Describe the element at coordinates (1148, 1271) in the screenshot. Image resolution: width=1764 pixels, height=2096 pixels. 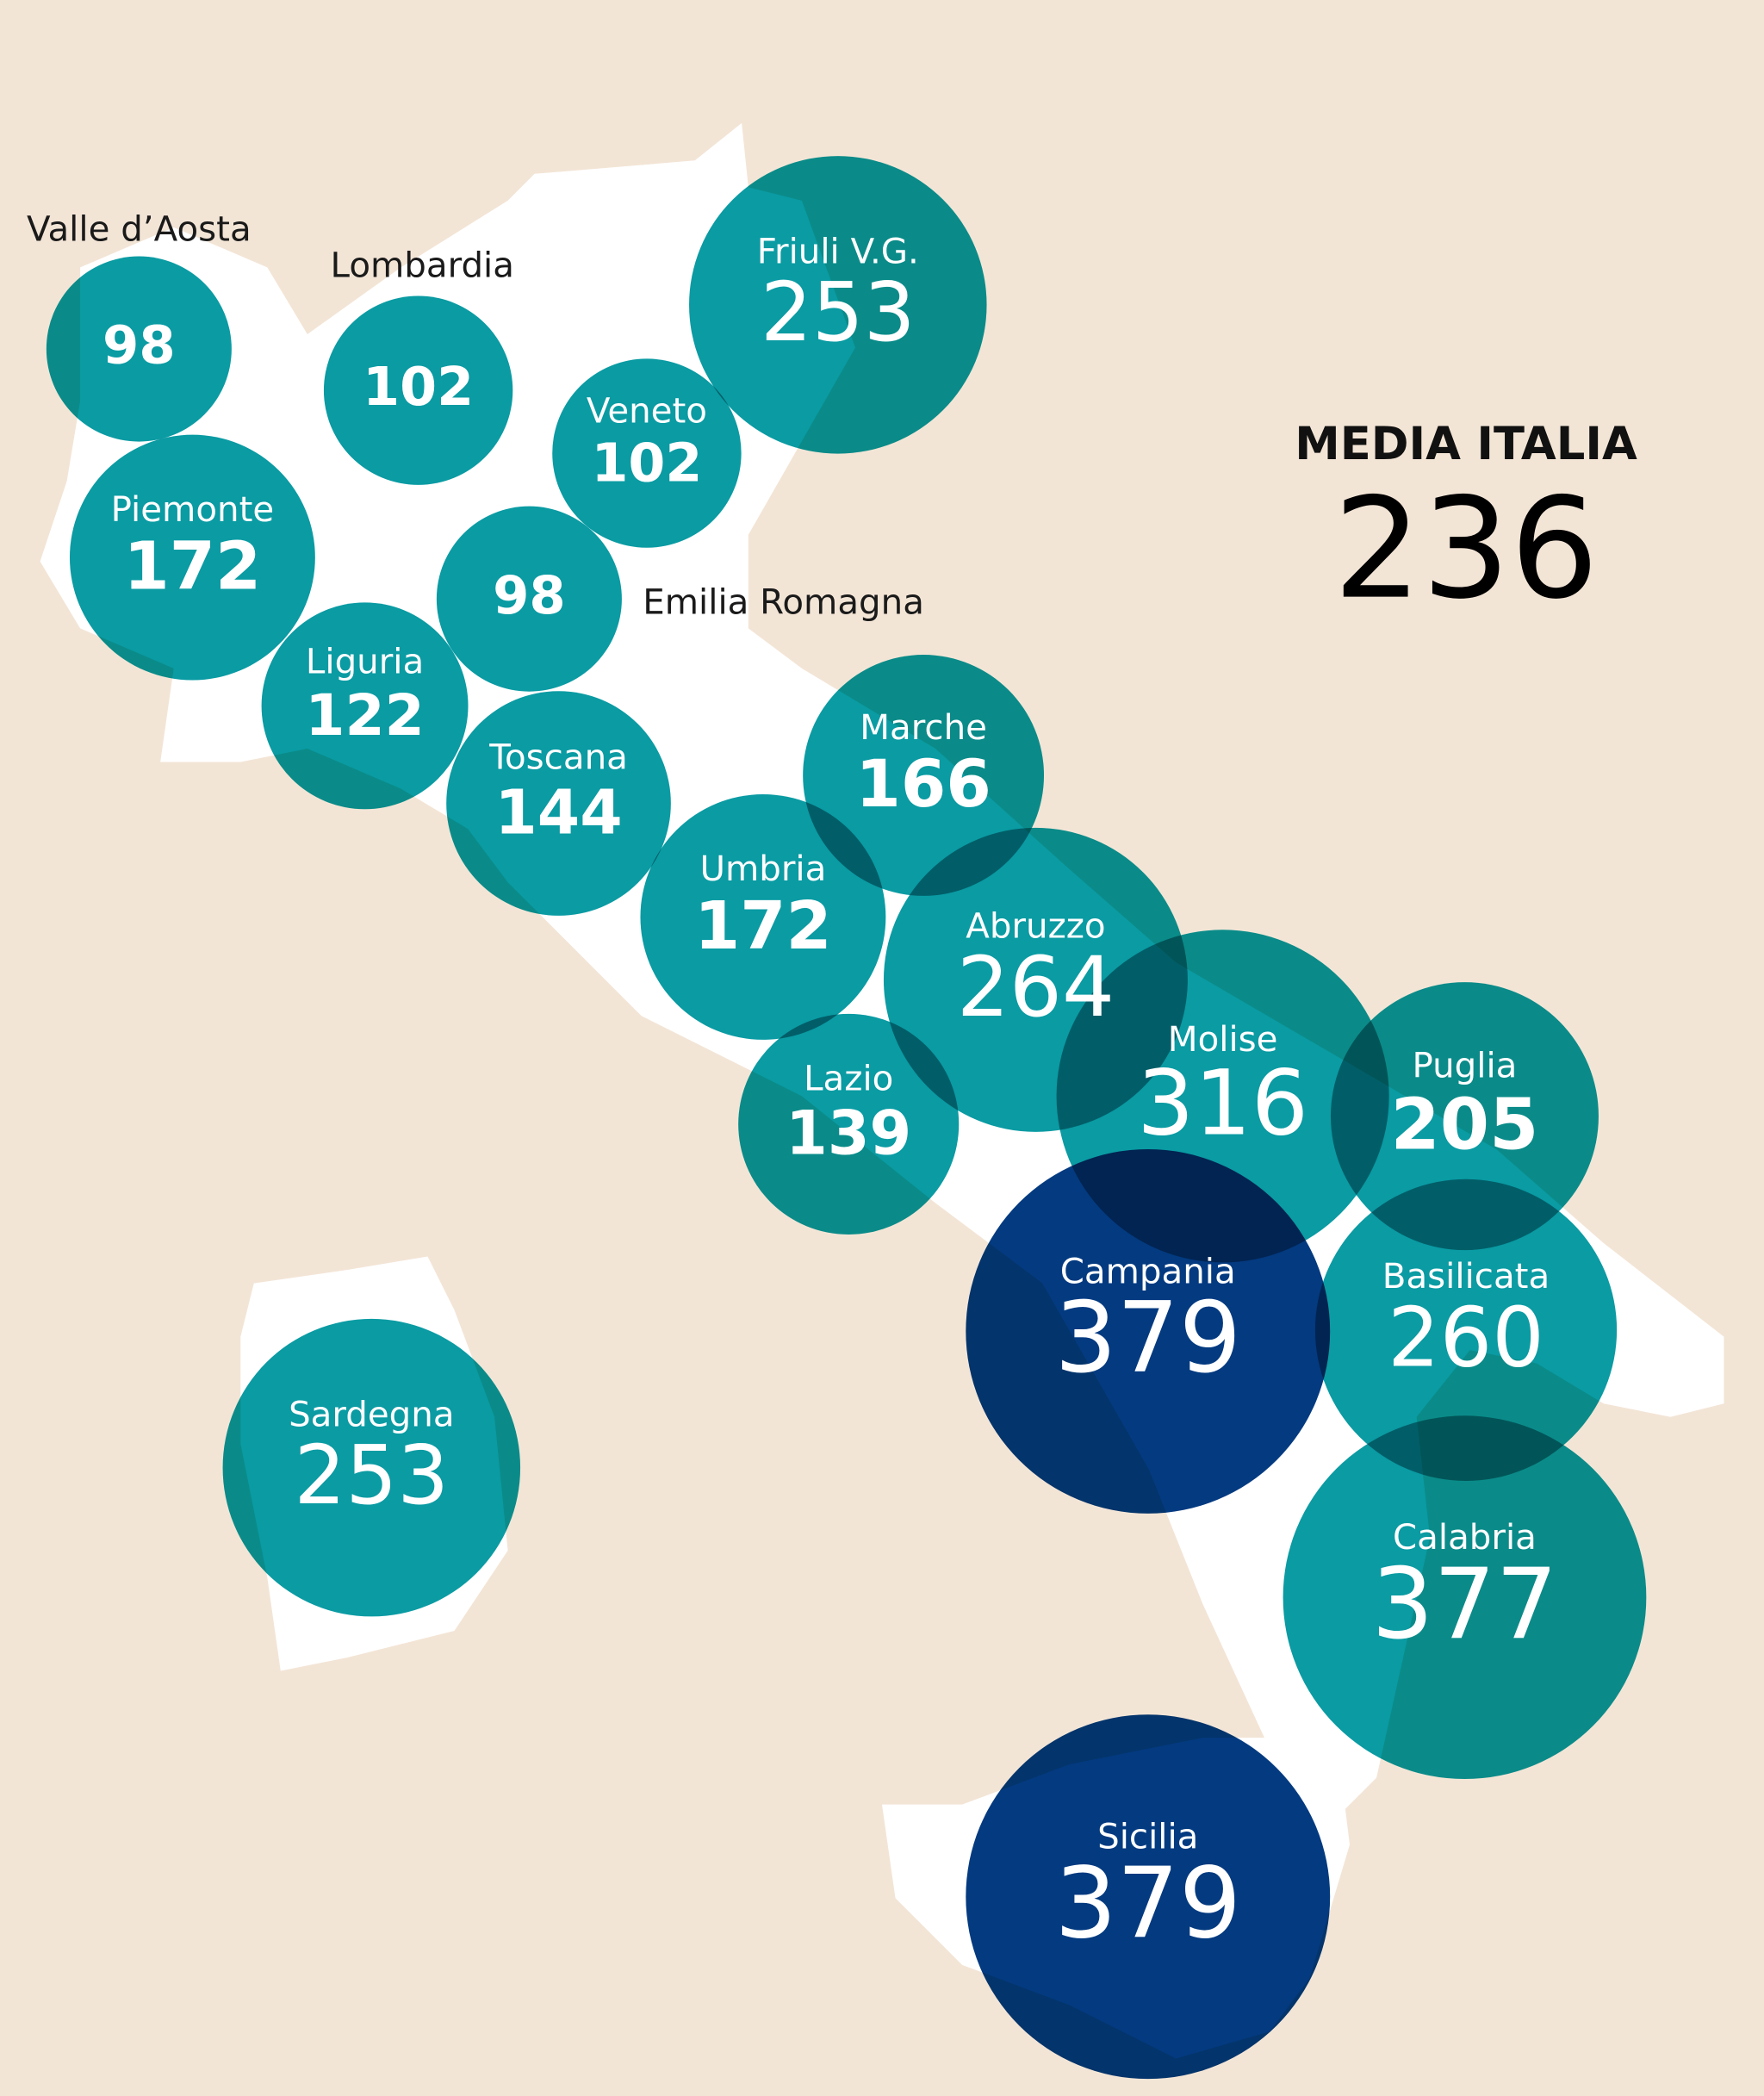
I see `region-name: Campania` at that location.